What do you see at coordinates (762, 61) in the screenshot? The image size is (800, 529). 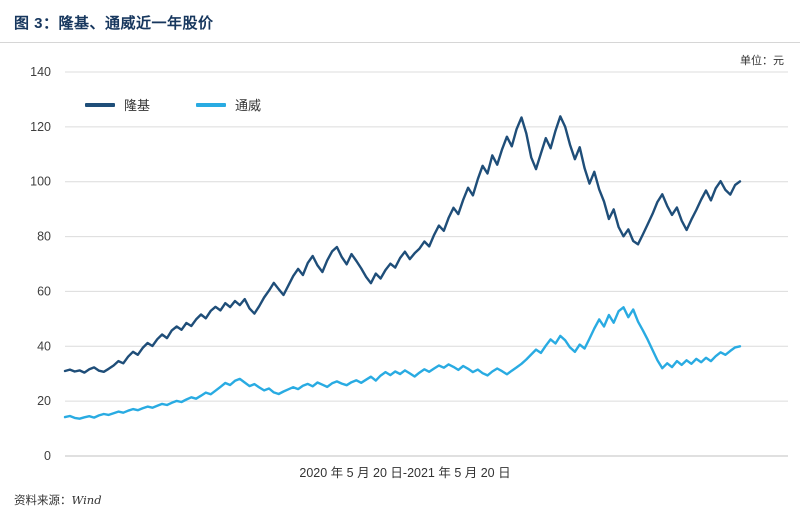 I see `unit-label: 单位：元` at bounding box center [762, 61].